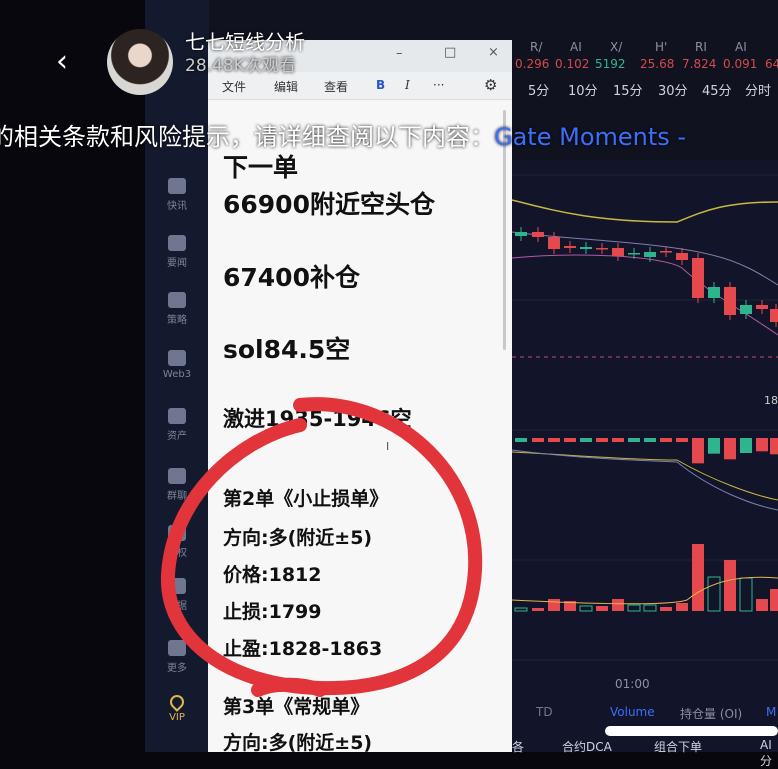  What do you see at coordinates (539, 91) in the screenshot?
I see `timeframe-5m: 5分` at bounding box center [539, 91].